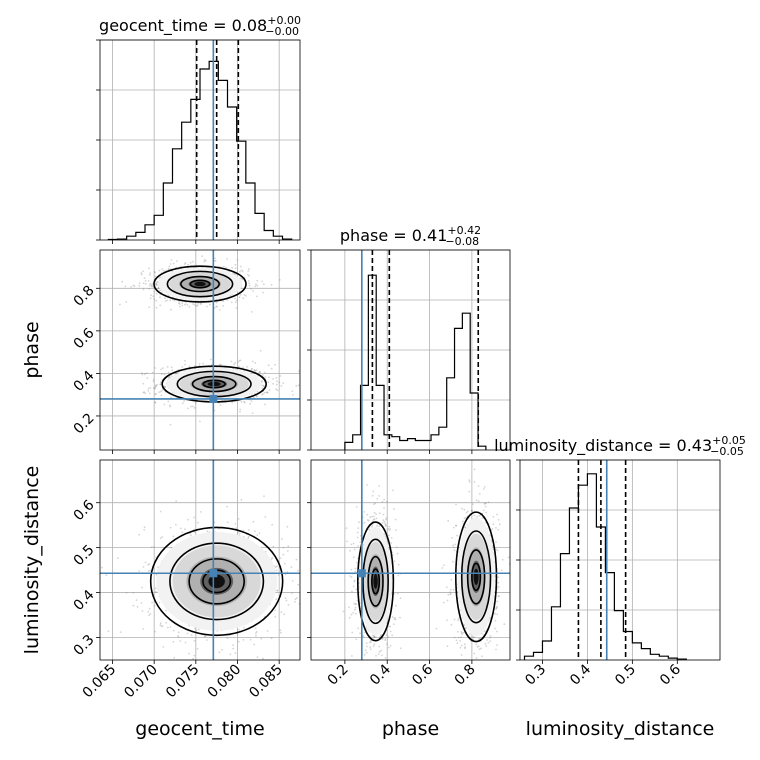 This screenshot has height=760, width=760. I want to click on y-tick-label: 0.3, so click(84, 645).